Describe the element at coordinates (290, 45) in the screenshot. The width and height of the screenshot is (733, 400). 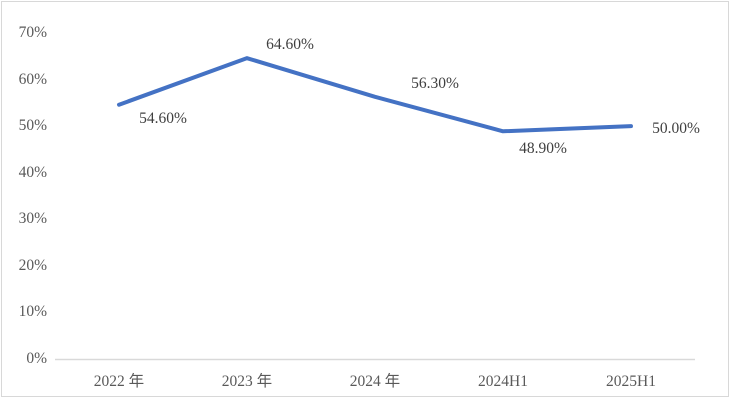
I see `data-point-label: 64.60%` at that location.